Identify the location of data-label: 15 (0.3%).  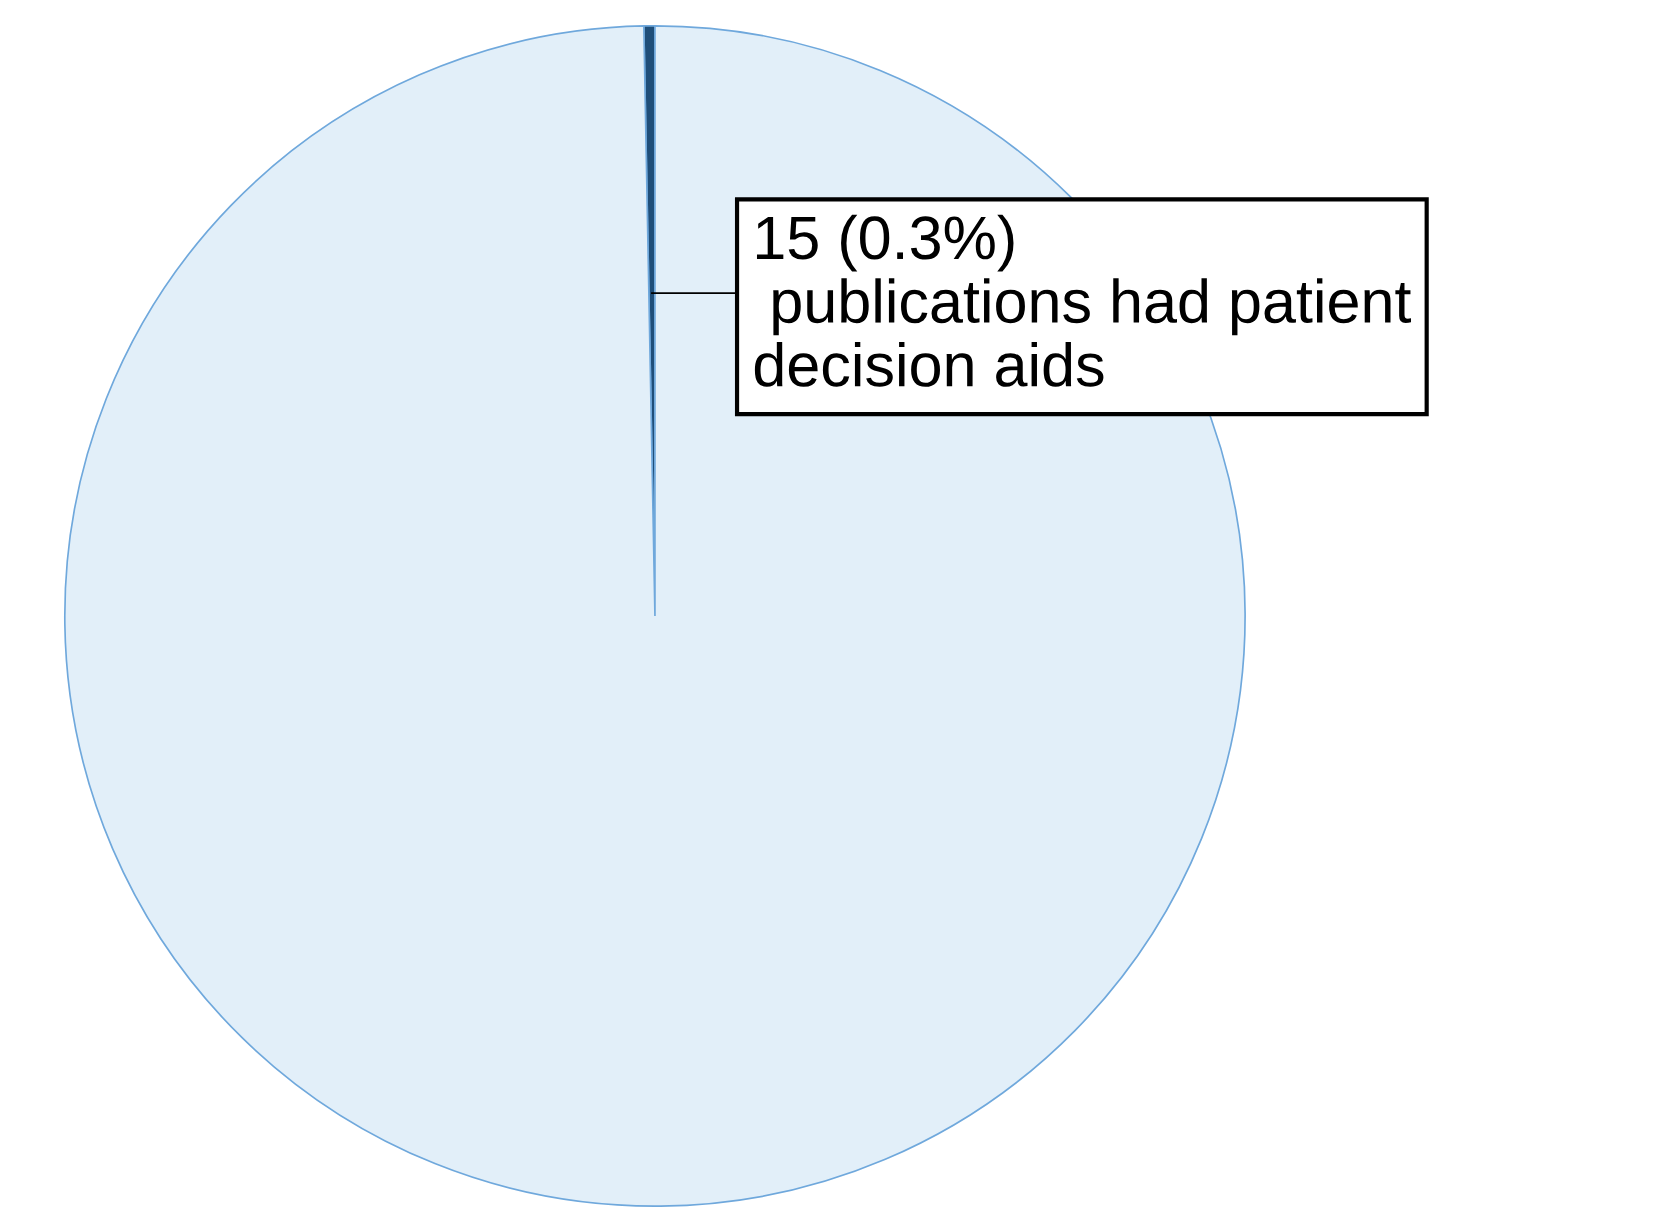
(885, 243).